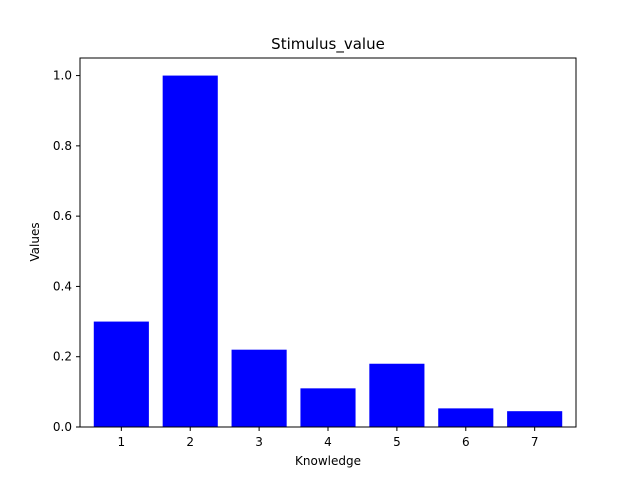 This screenshot has height=480, width=640. Describe the element at coordinates (328, 461) in the screenshot. I see `x-axis-label: Knowledge` at that location.